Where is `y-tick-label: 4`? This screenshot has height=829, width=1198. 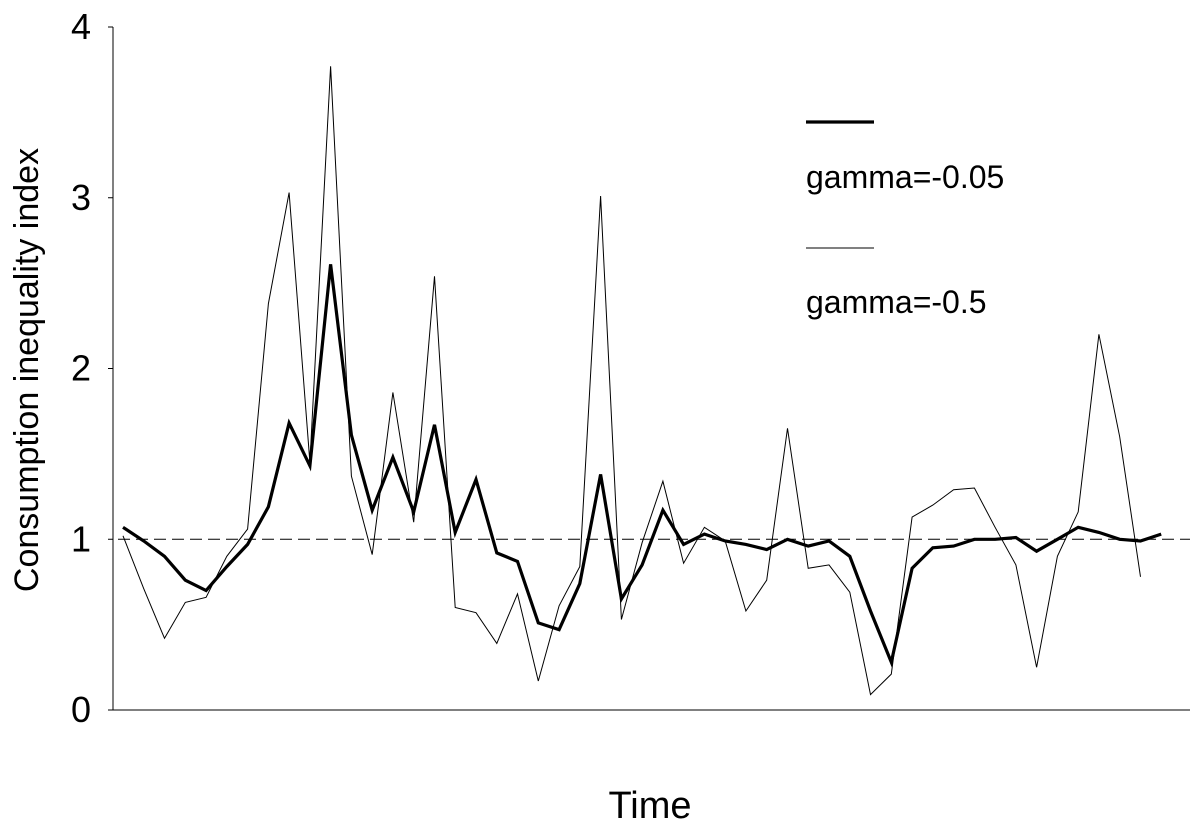
y-tick-label: 4 is located at coordinates (81, 26).